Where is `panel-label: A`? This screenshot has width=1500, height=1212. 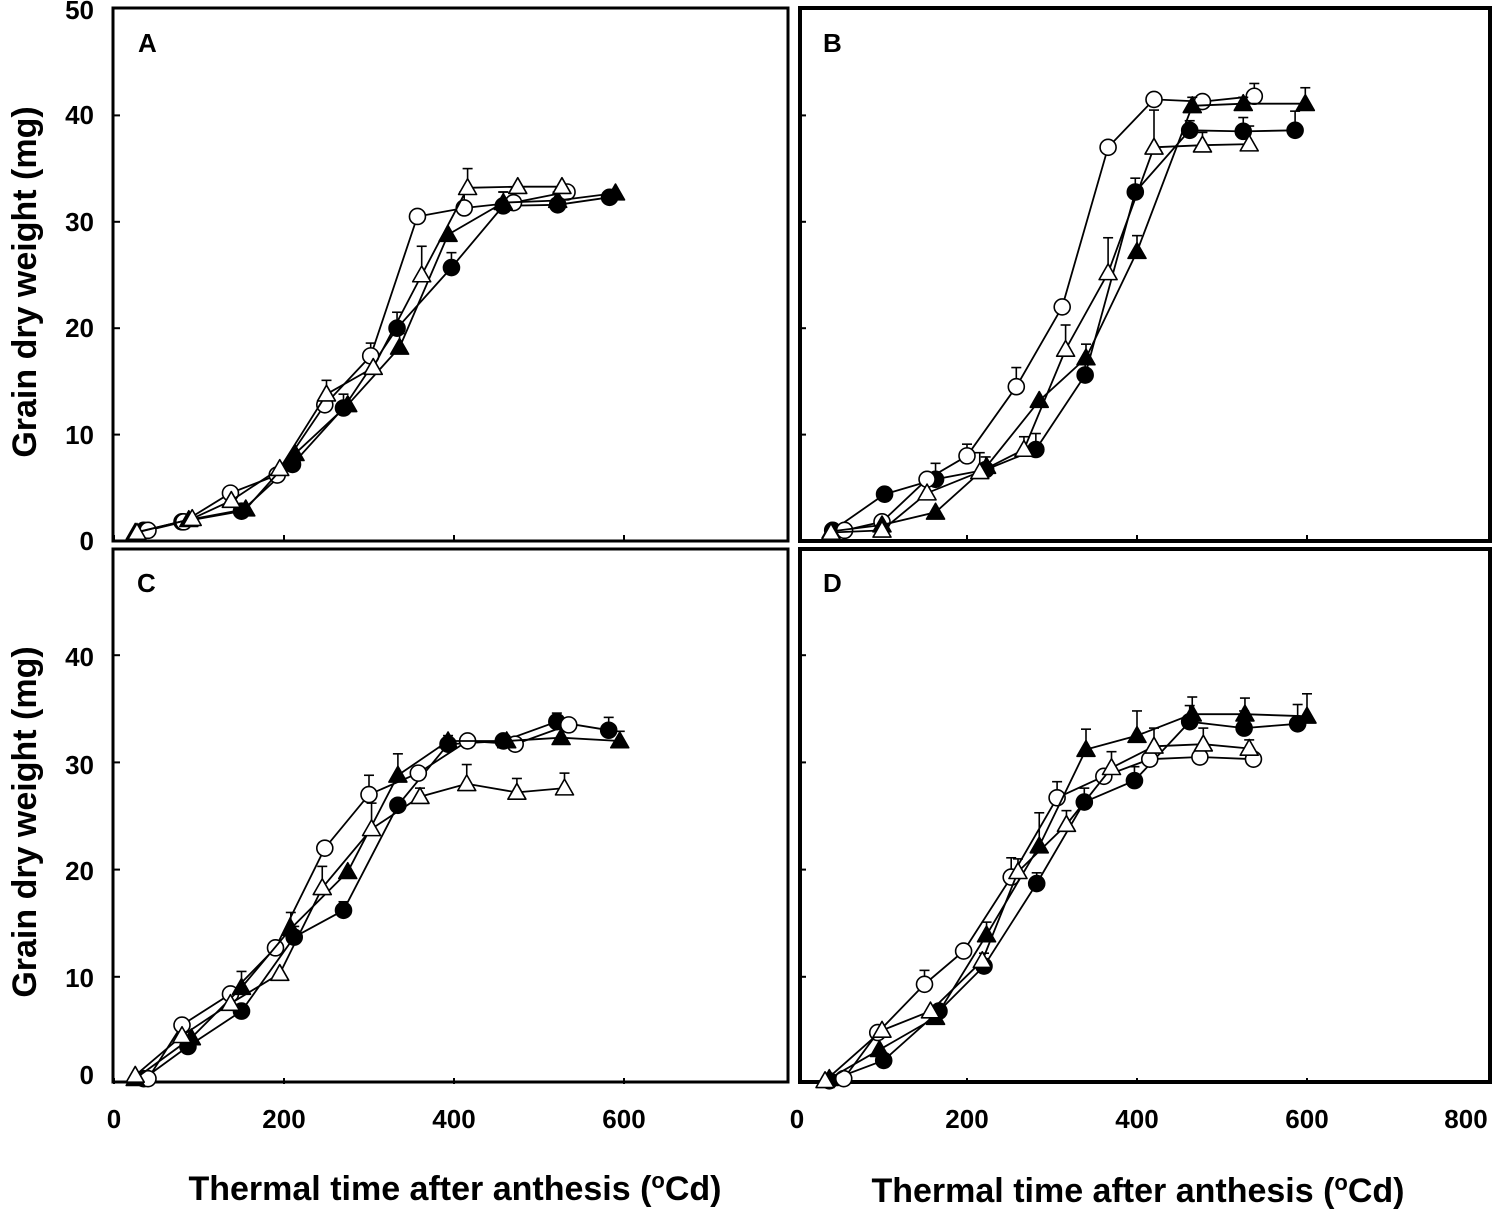 panel-label: A is located at coordinates (147, 43).